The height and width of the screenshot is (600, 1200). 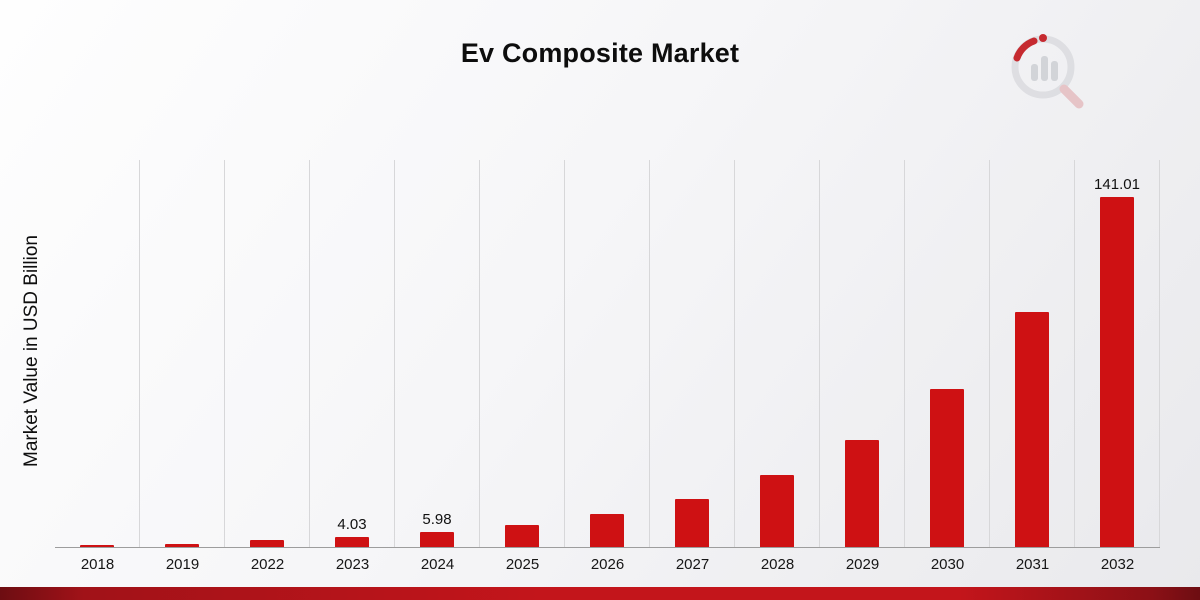 I want to click on bar-value-label: 5.98, so click(x=437, y=519).